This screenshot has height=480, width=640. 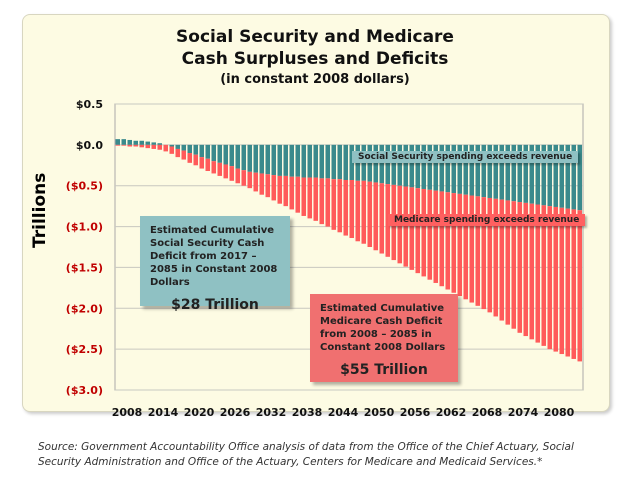 What do you see at coordinates (89, 145) in the screenshot?
I see `y-tick-label: $0.0` at bounding box center [89, 145].